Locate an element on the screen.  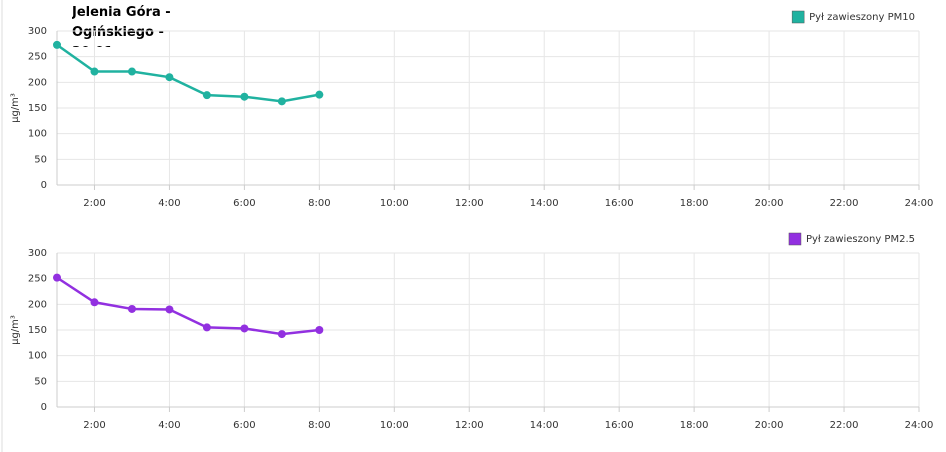
title-box: Jelenia Góra - Ogińskiego - 20.01 is located at coordinates (121, 26).